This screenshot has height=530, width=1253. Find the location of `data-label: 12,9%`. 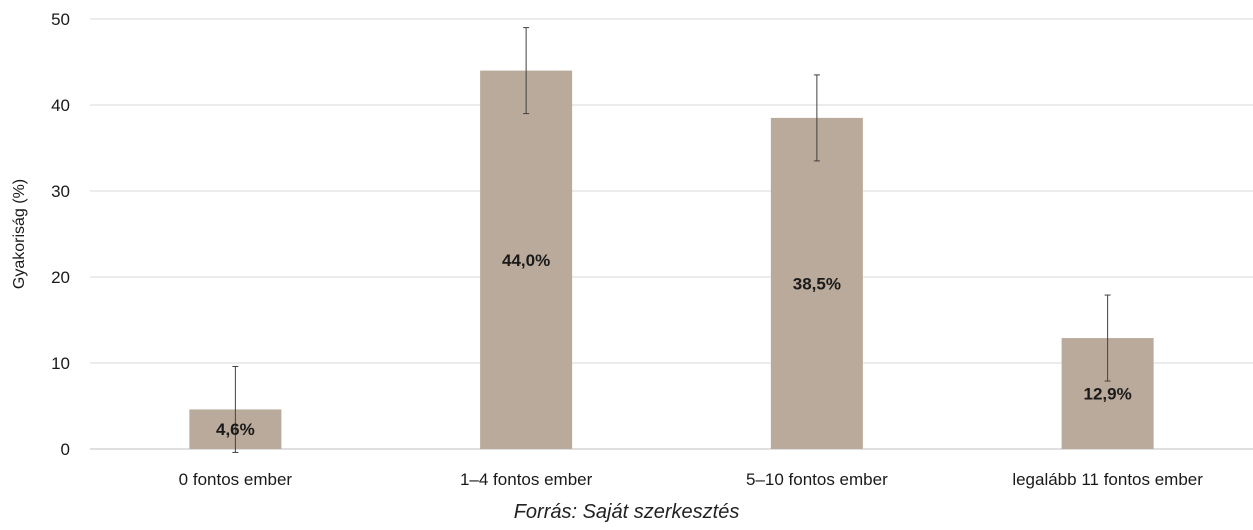

data-label: 12,9% is located at coordinates (1108, 394).